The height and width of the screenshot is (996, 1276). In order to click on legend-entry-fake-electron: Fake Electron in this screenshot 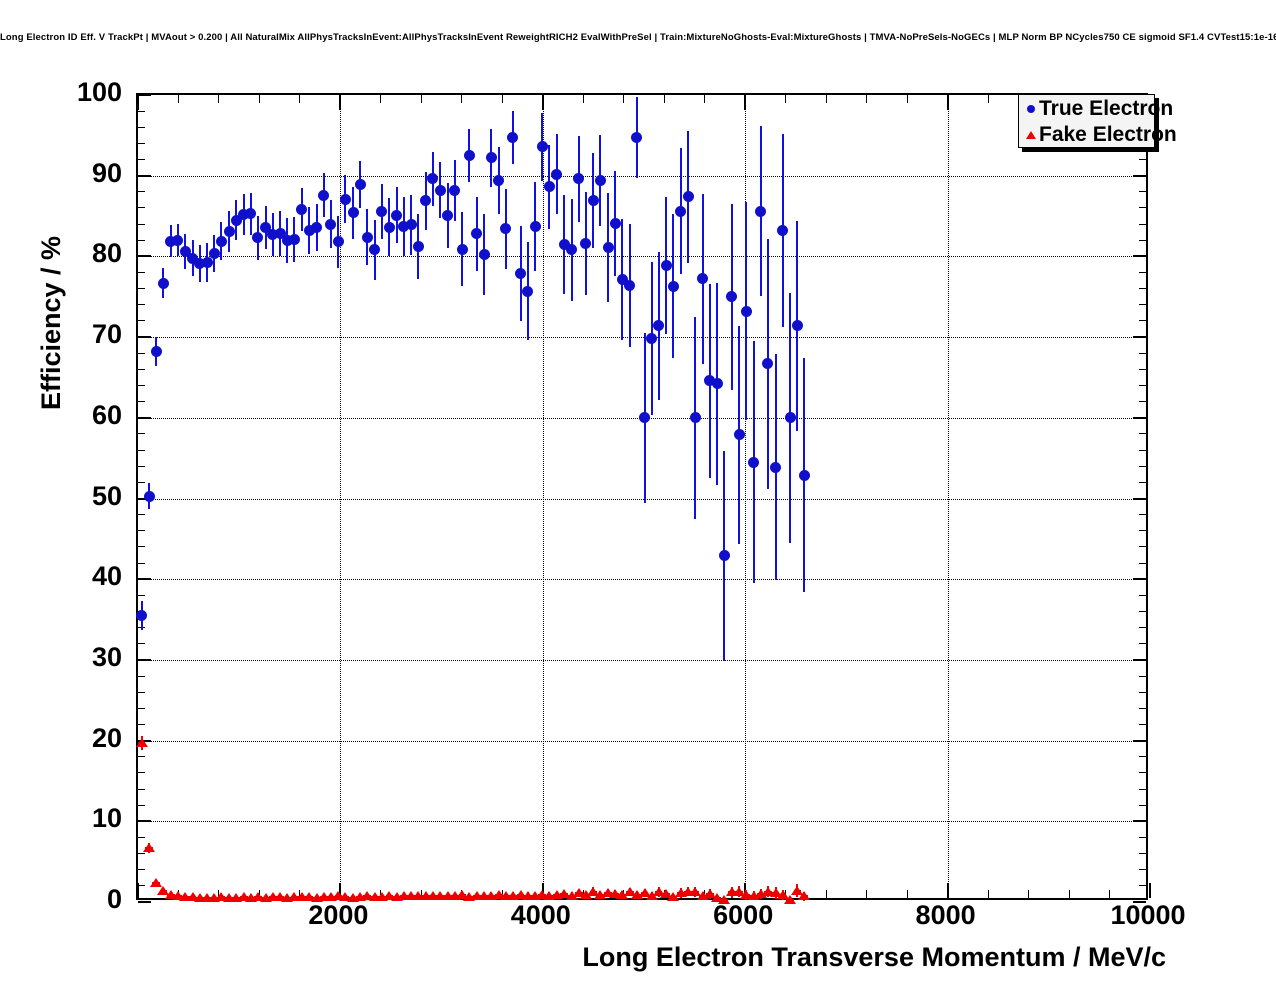, I will do `click(1100, 135)`.